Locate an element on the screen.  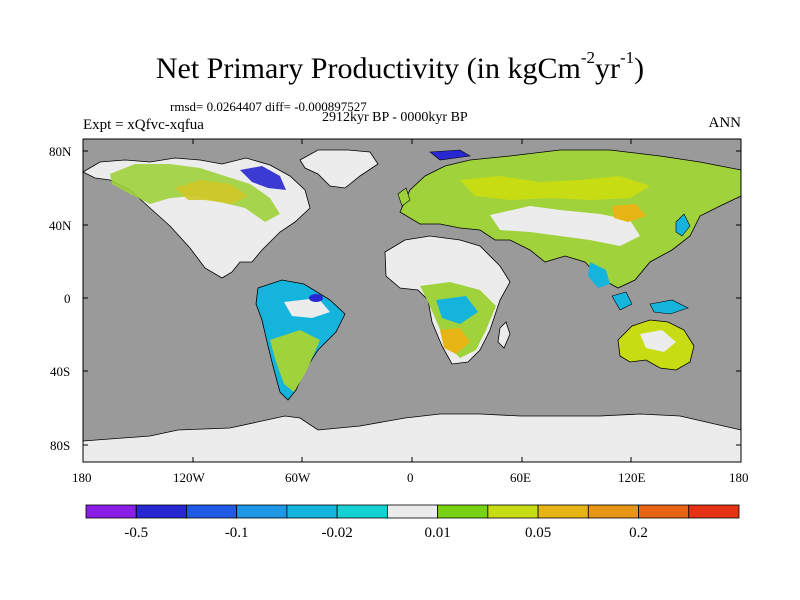
landmass-madagascar is located at coordinates (504, 335).